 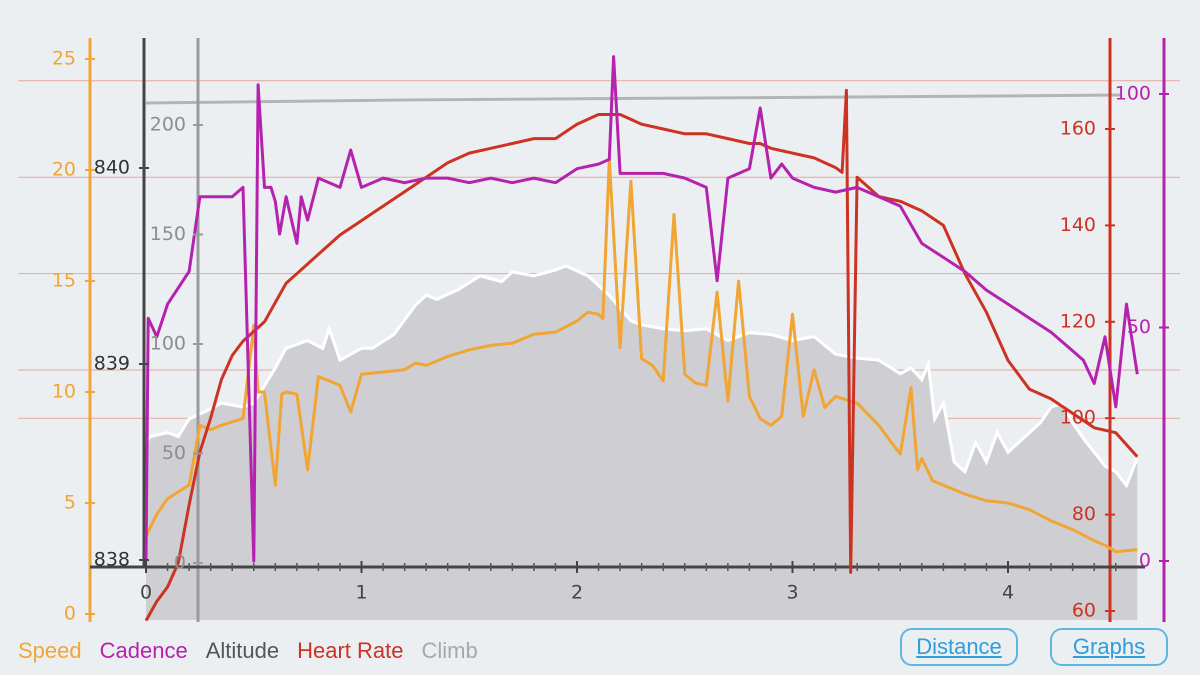 What do you see at coordinates (1084, 514) in the screenshot?
I see `heart-rate-tick-label: 80` at bounding box center [1084, 514].